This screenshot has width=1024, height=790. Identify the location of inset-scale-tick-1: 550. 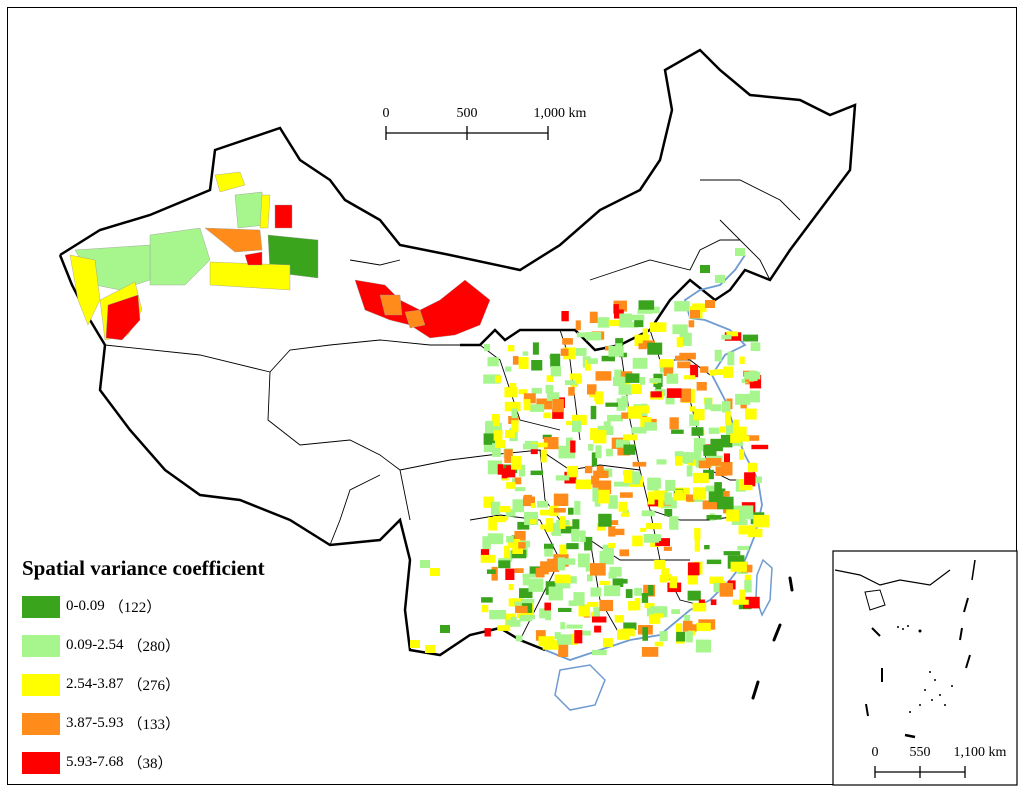
(920, 752).